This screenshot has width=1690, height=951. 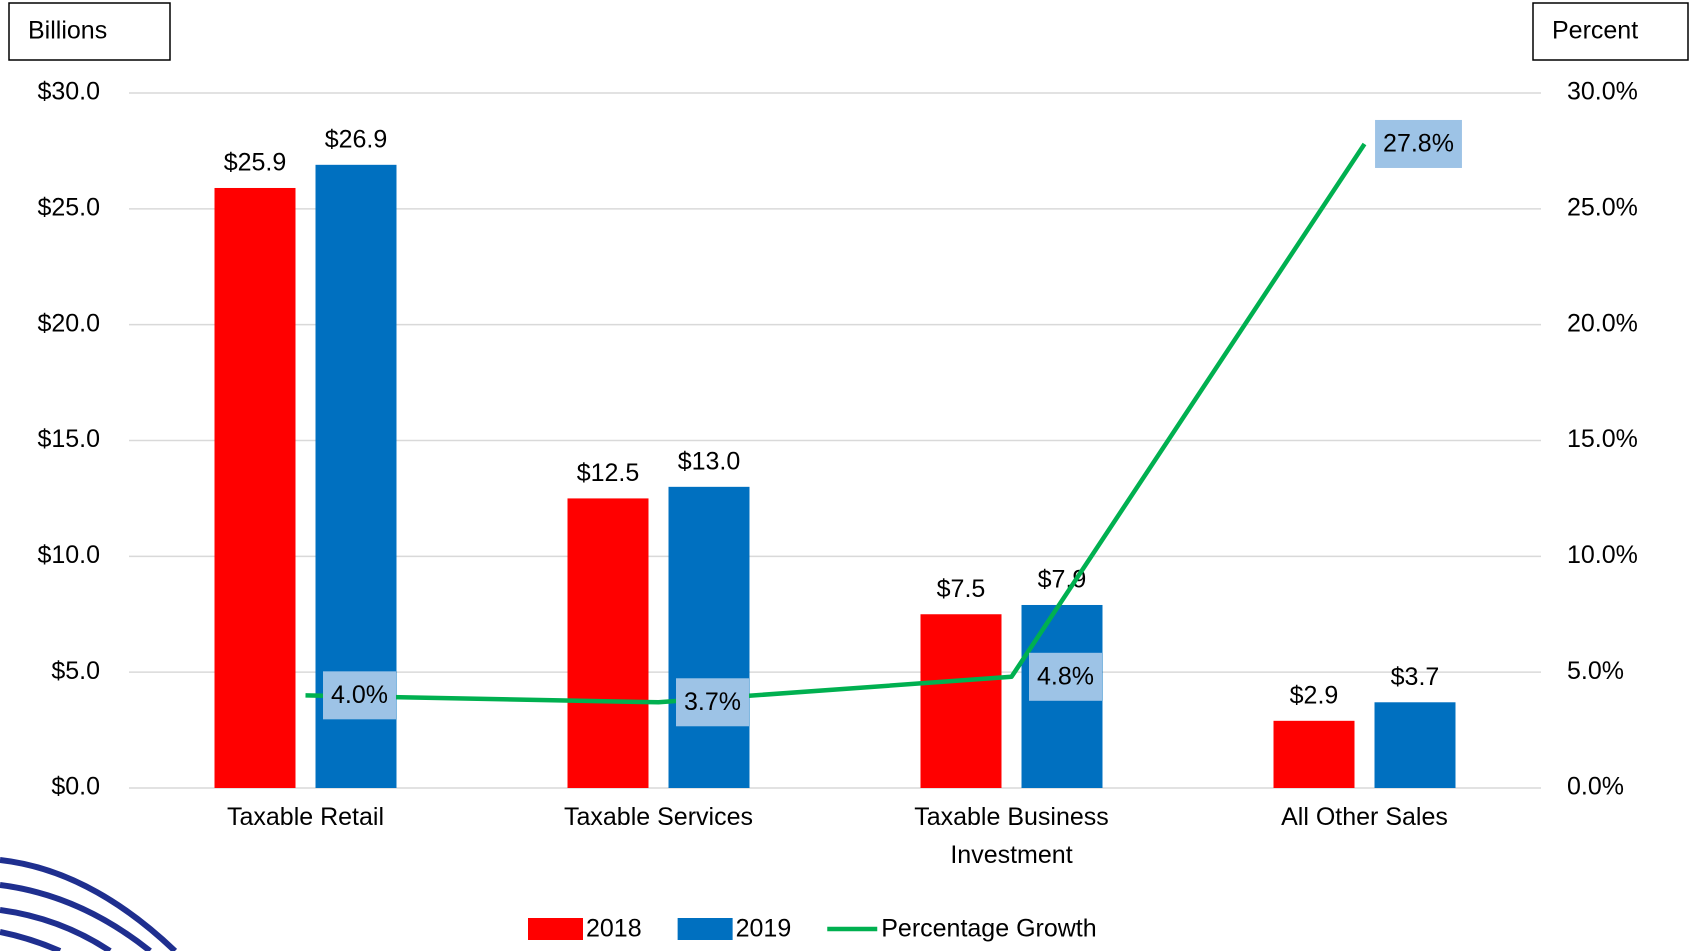 I want to click on bar-value-label: $7.5, so click(x=961, y=589).